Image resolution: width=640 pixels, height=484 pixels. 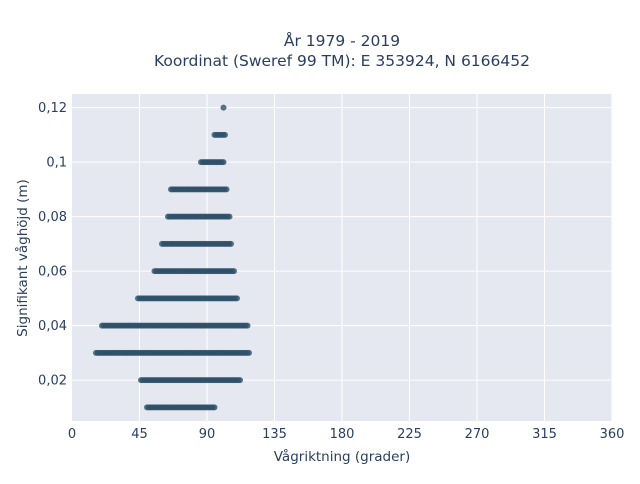 What do you see at coordinates (207, 434) in the screenshot?
I see `x-tick-label: 90` at bounding box center [207, 434].